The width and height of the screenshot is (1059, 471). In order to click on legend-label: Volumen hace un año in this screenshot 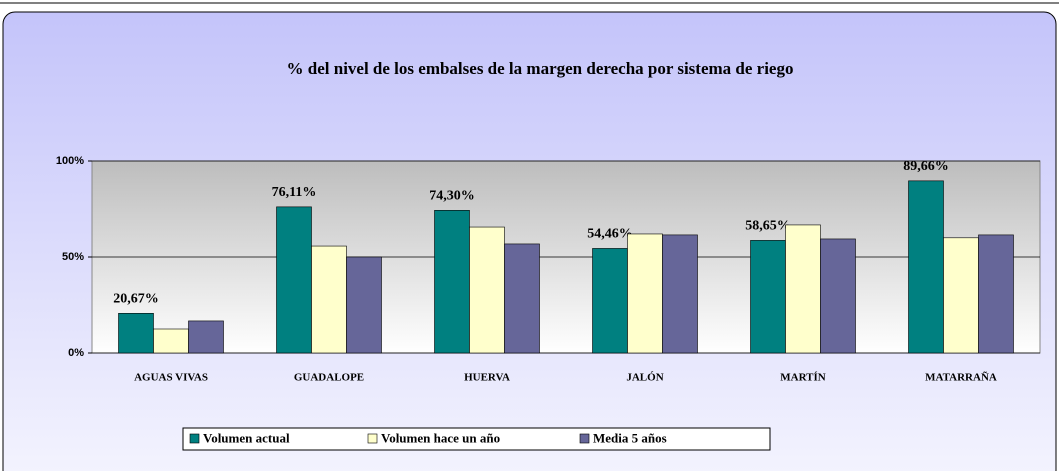, I will do `click(440, 437)`.